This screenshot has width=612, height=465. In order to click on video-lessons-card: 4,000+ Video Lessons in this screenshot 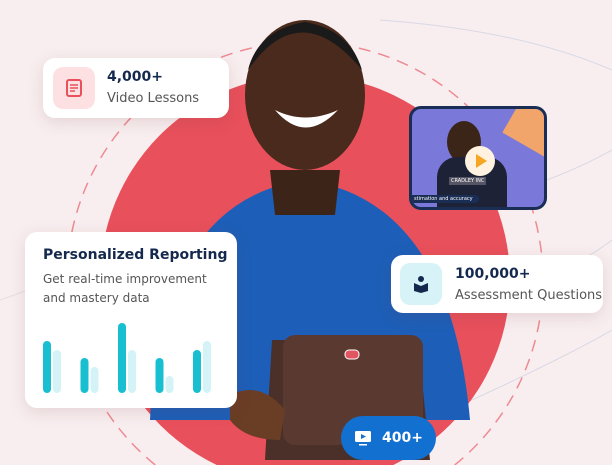, I will do `click(136, 88)`.